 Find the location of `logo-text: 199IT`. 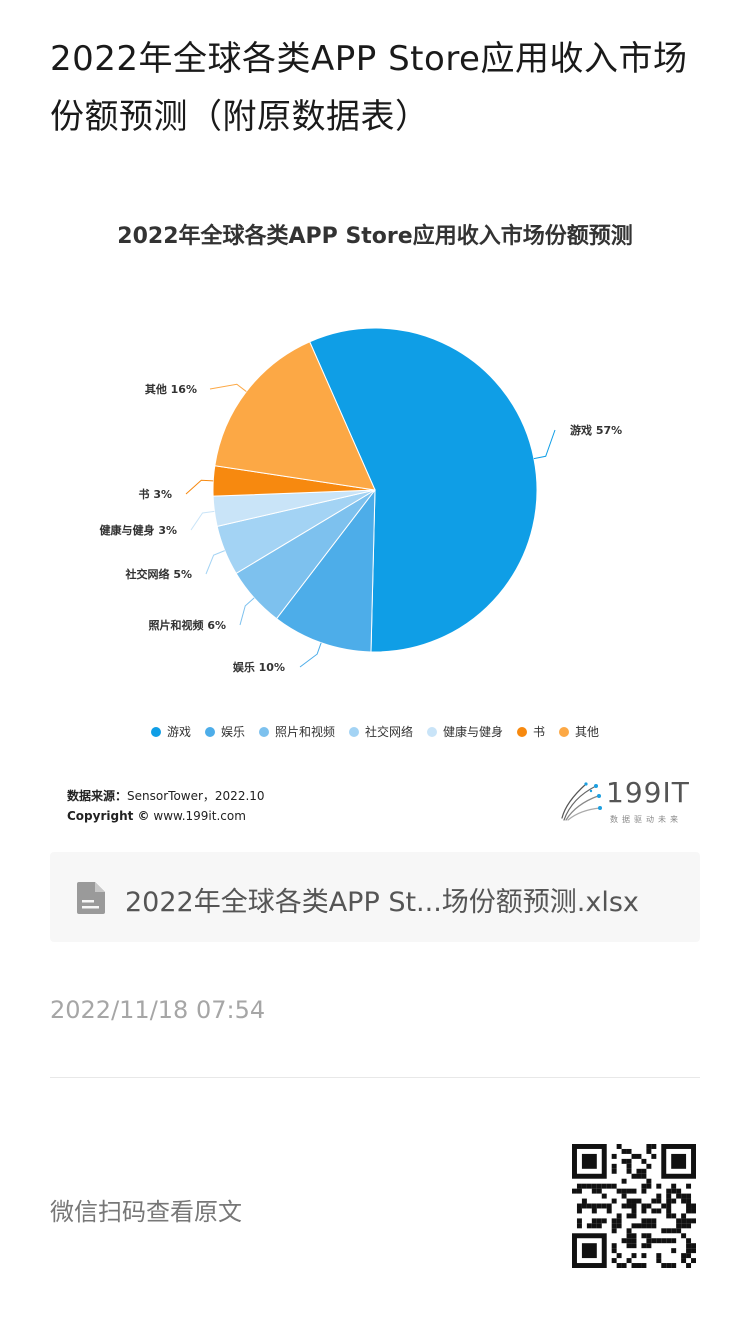

logo-text: 199IT is located at coordinates (648, 792).